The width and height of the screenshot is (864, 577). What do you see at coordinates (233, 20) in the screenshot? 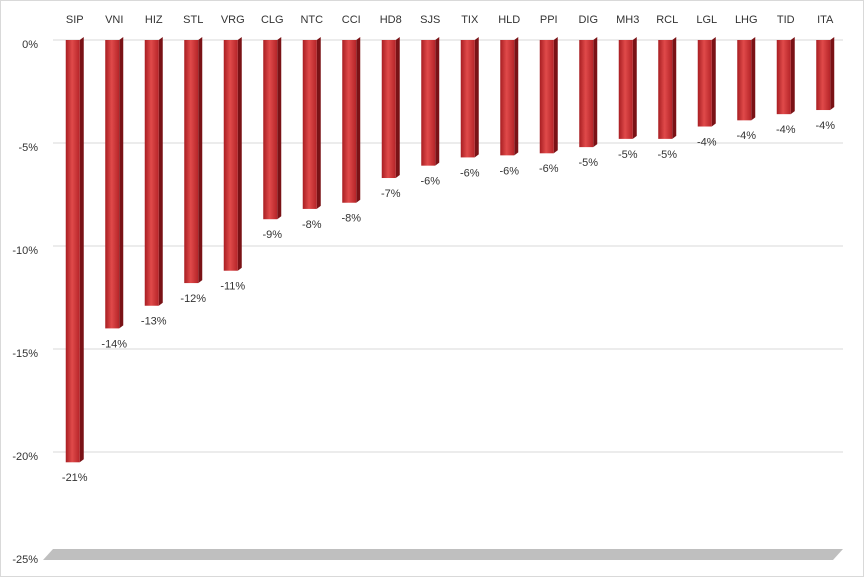
I see `x-tick-label: VRG` at bounding box center [233, 20].